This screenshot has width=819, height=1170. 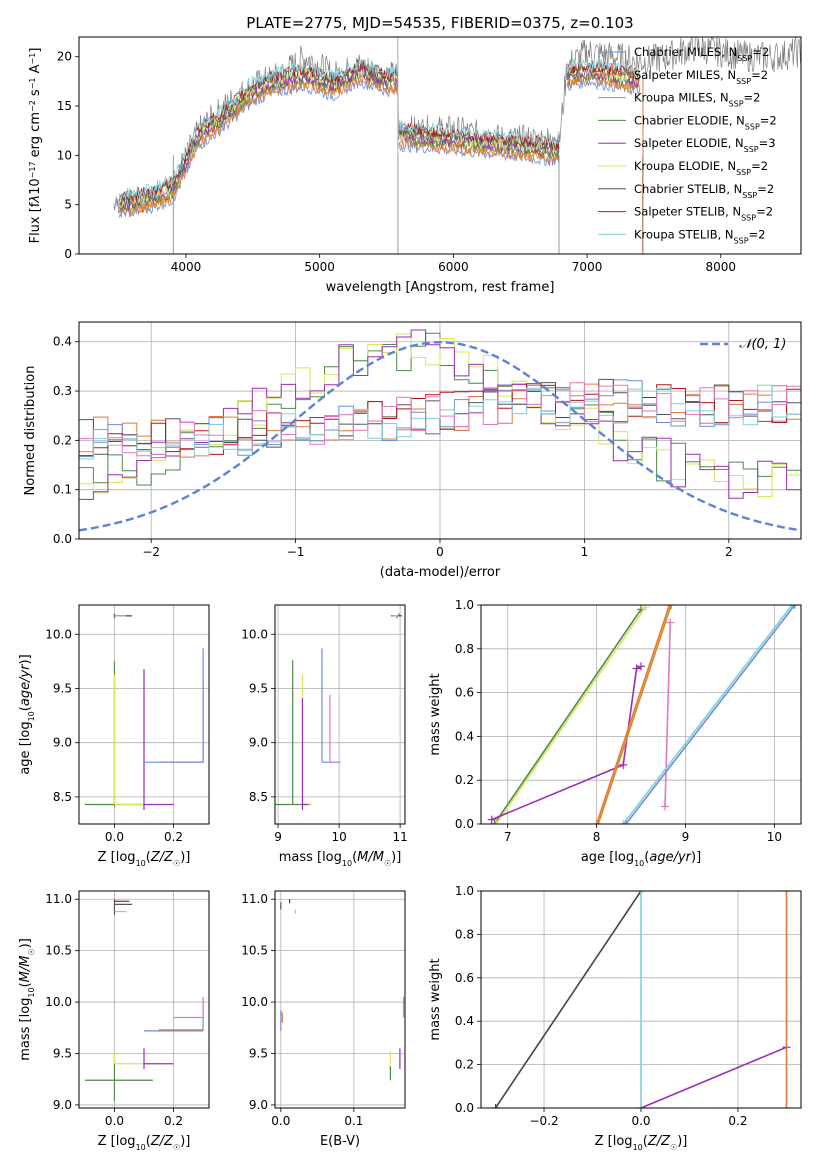 I want to click on x-axis-label: age [log10(age/yr)], so click(x=641, y=859).